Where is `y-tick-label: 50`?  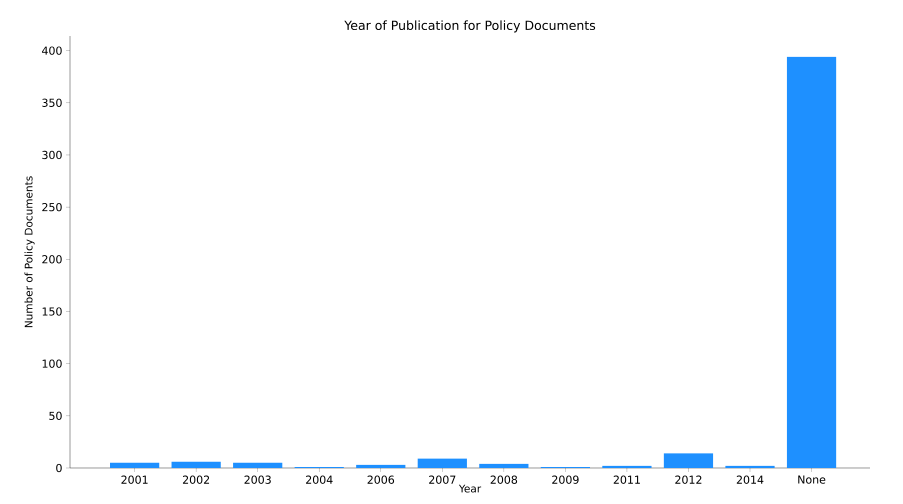 y-tick-label: 50 is located at coordinates (55, 416).